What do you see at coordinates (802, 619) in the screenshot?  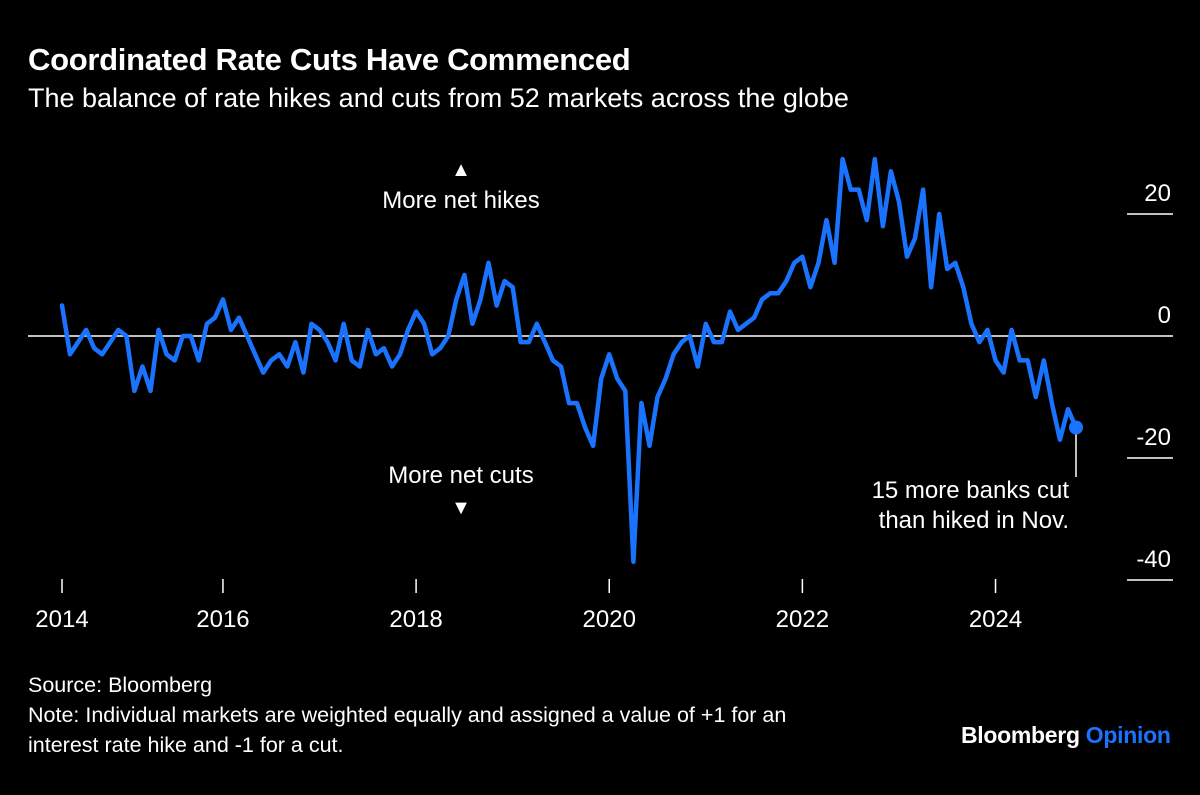 I see `x-tick-label: 2022` at bounding box center [802, 619].